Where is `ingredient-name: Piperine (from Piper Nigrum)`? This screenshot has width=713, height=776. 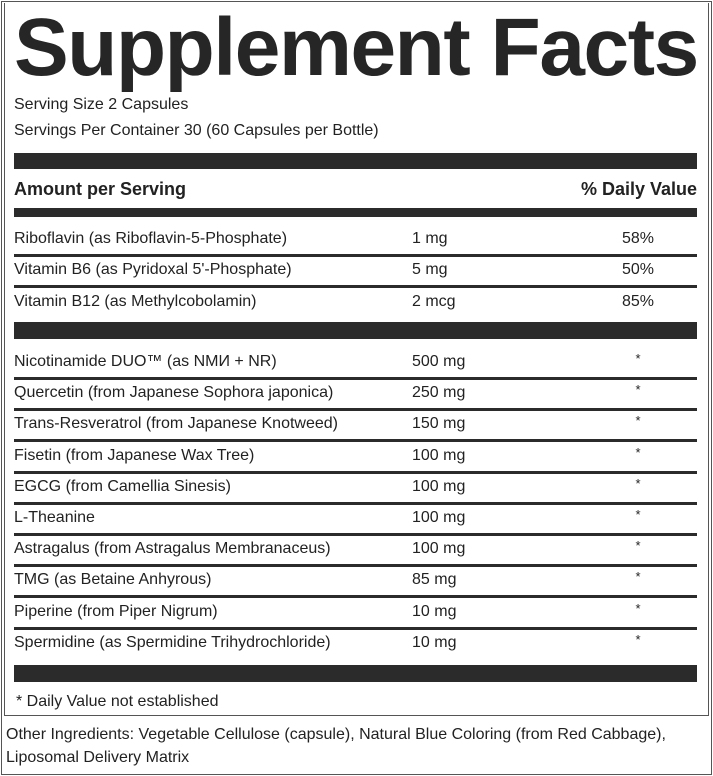 ingredient-name: Piperine (from Piper Nigrum) is located at coordinates (116, 611).